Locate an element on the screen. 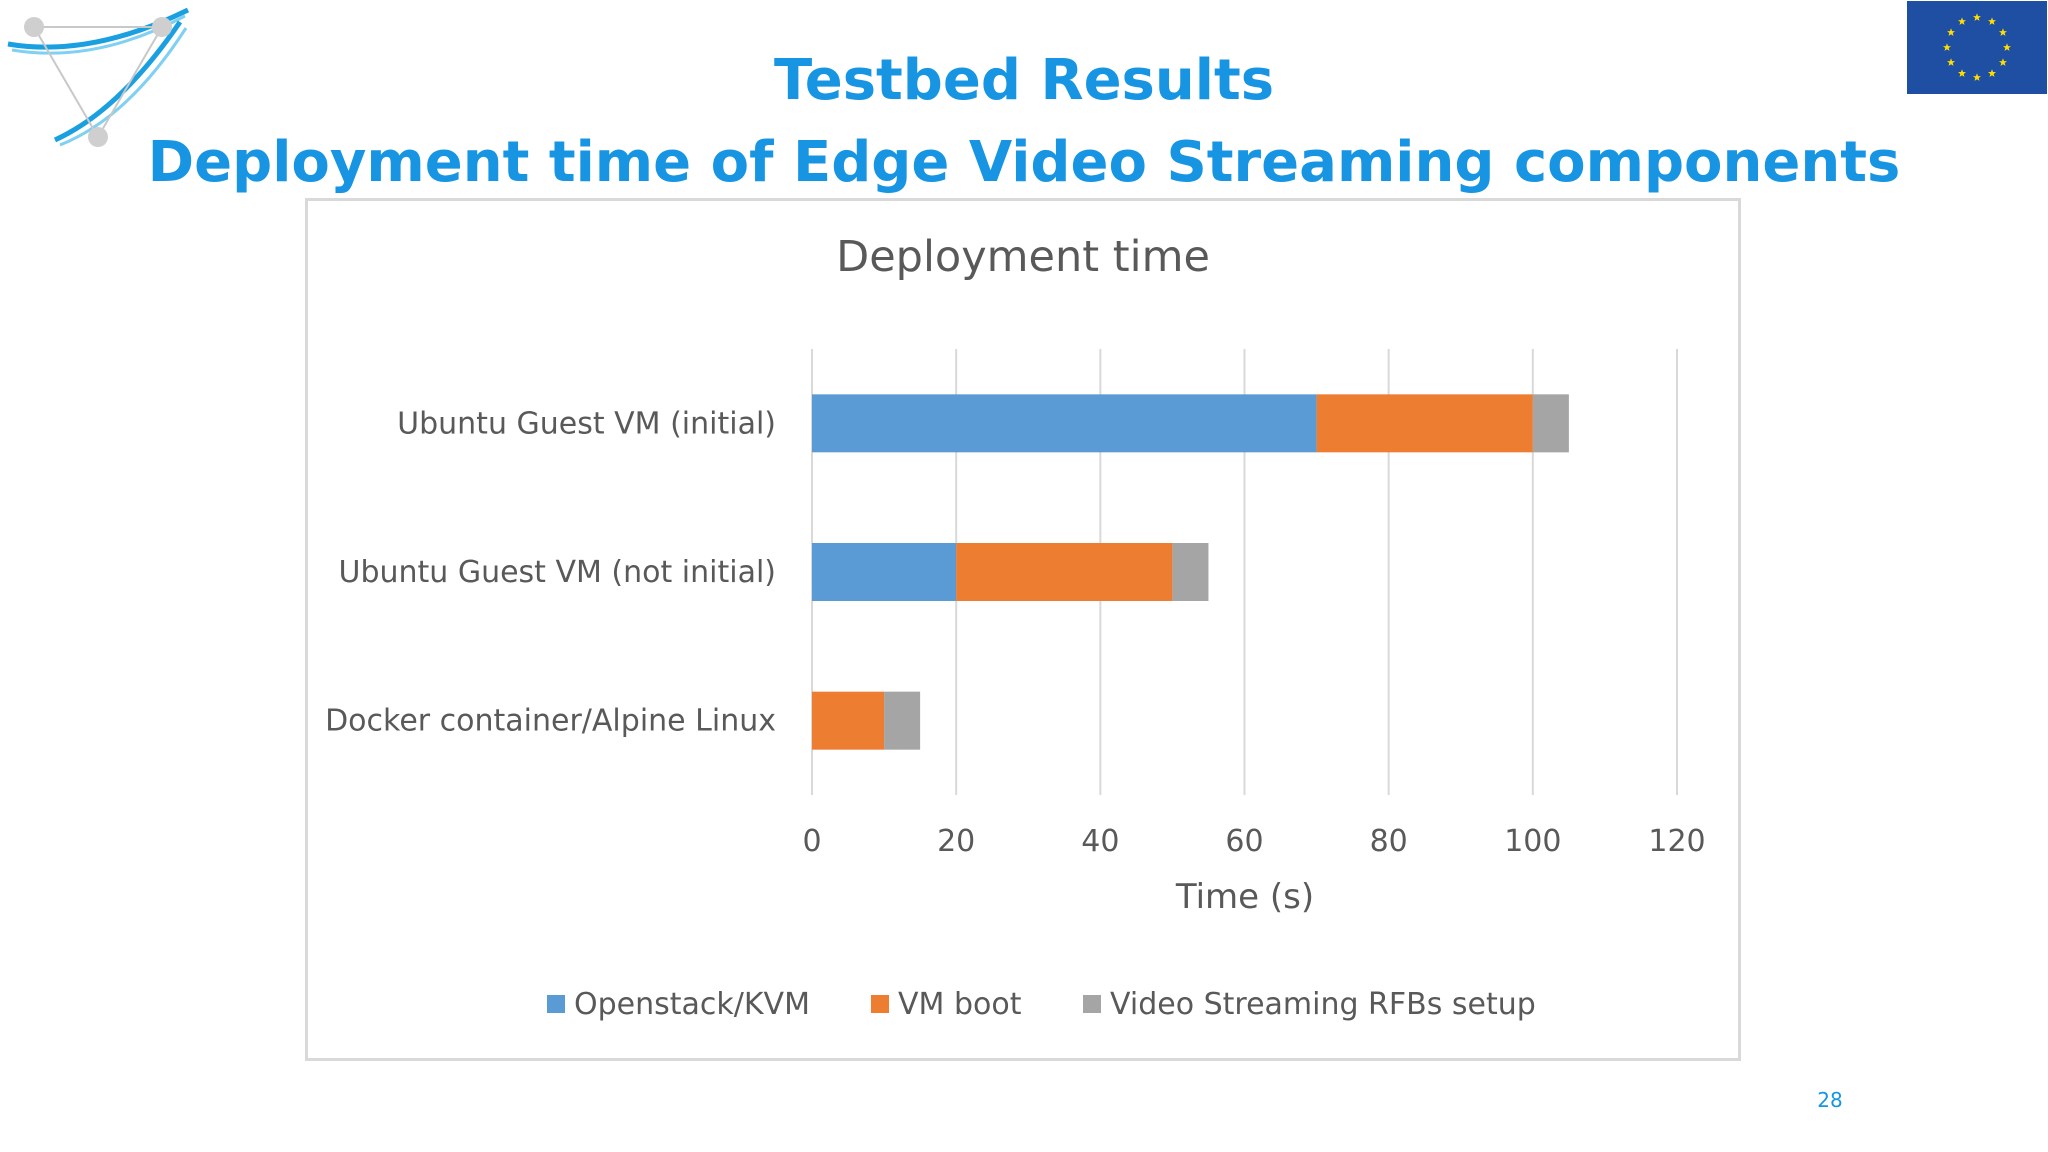 The width and height of the screenshot is (2048, 1152). category-label: Ubuntu Guest VM (not initial) is located at coordinates (557, 572).